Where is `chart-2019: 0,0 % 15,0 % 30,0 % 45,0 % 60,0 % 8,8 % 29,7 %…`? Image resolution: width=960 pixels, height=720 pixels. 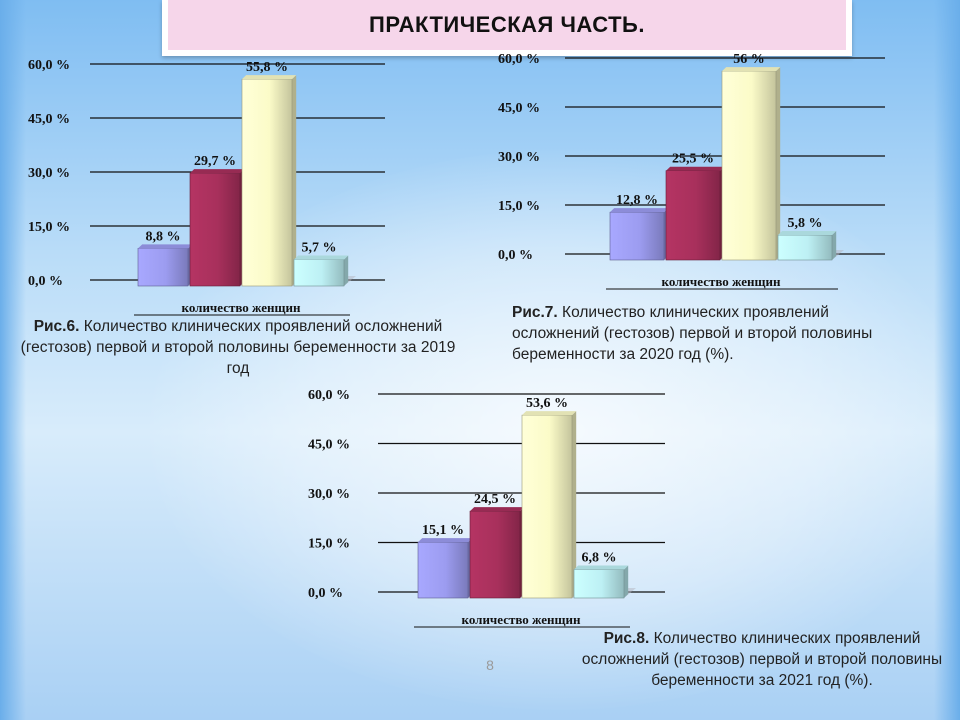
chart-2019: 0,0 % 15,0 % 30,0 % 45,0 % 60,0 % 8,8 % 29,7 %… is located at coordinates (210, 183).